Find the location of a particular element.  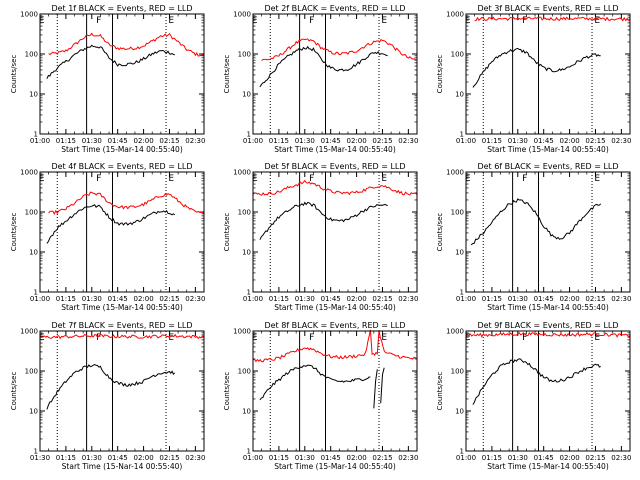

panel-title: Det 7f BLACK = Events, RED = LLD is located at coordinates (121, 325).